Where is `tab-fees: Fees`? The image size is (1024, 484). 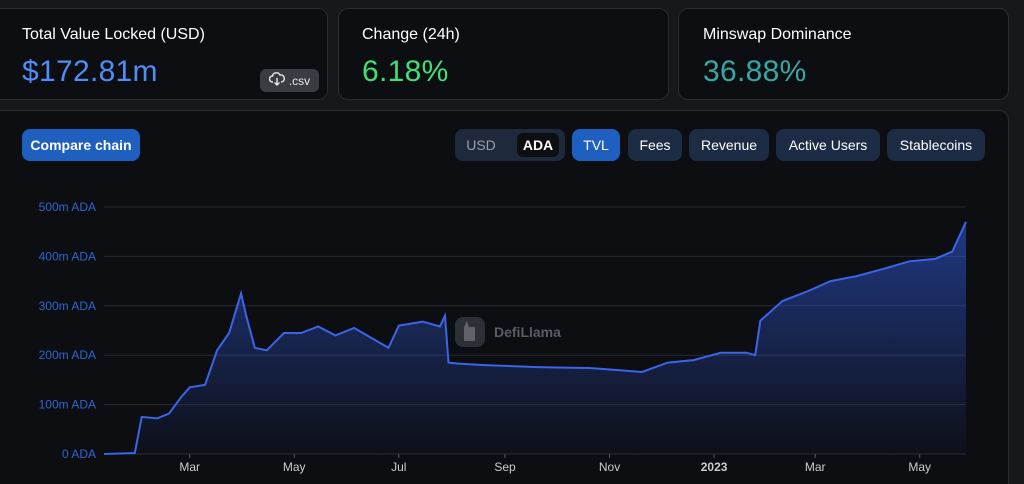 tab-fees: Fees is located at coordinates (655, 145).